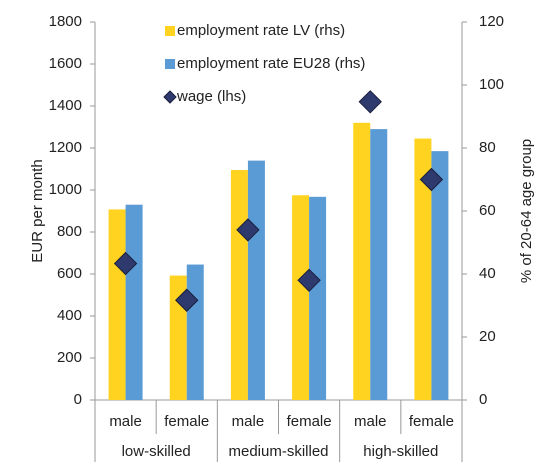 The height and width of the screenshot is (465, 539). What do you see at coordinates (491, 21) in the screenshot?
I see `y2-tick-label: 120` at bounding box center [491, 21].